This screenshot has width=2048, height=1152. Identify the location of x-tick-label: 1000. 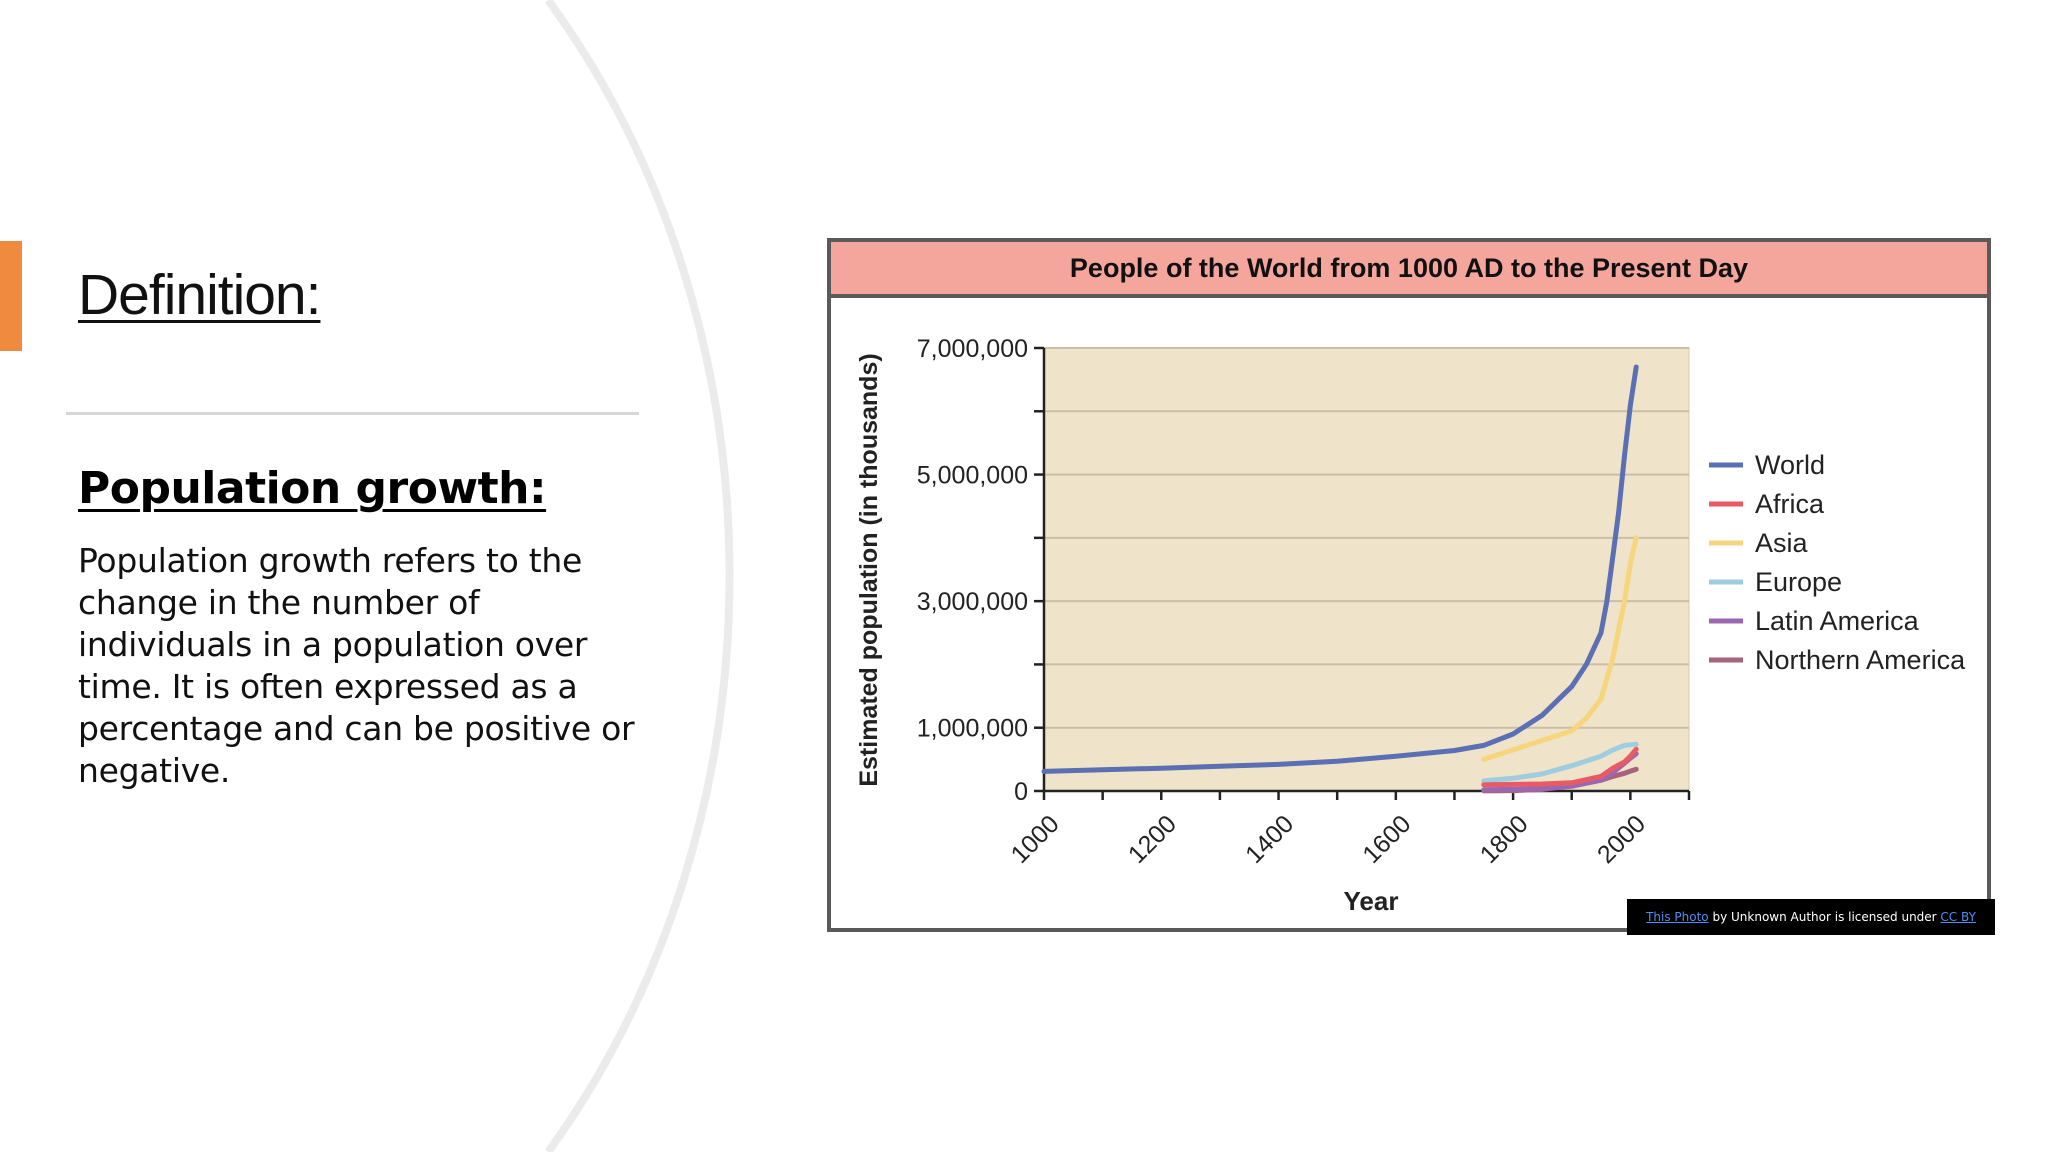
(1035, 839).